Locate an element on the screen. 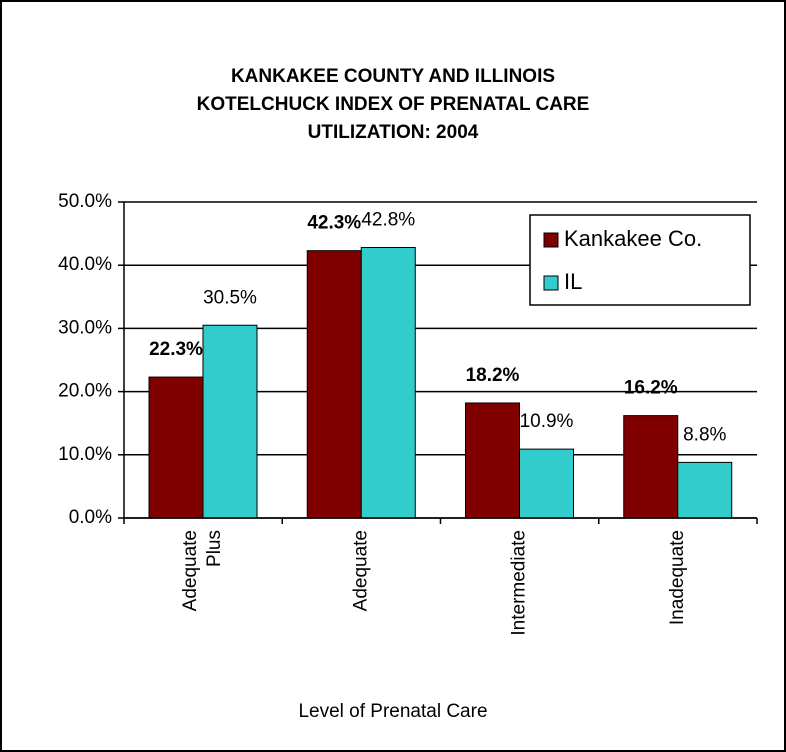  data-label: 16.2% is located at coordinates (651, 388).